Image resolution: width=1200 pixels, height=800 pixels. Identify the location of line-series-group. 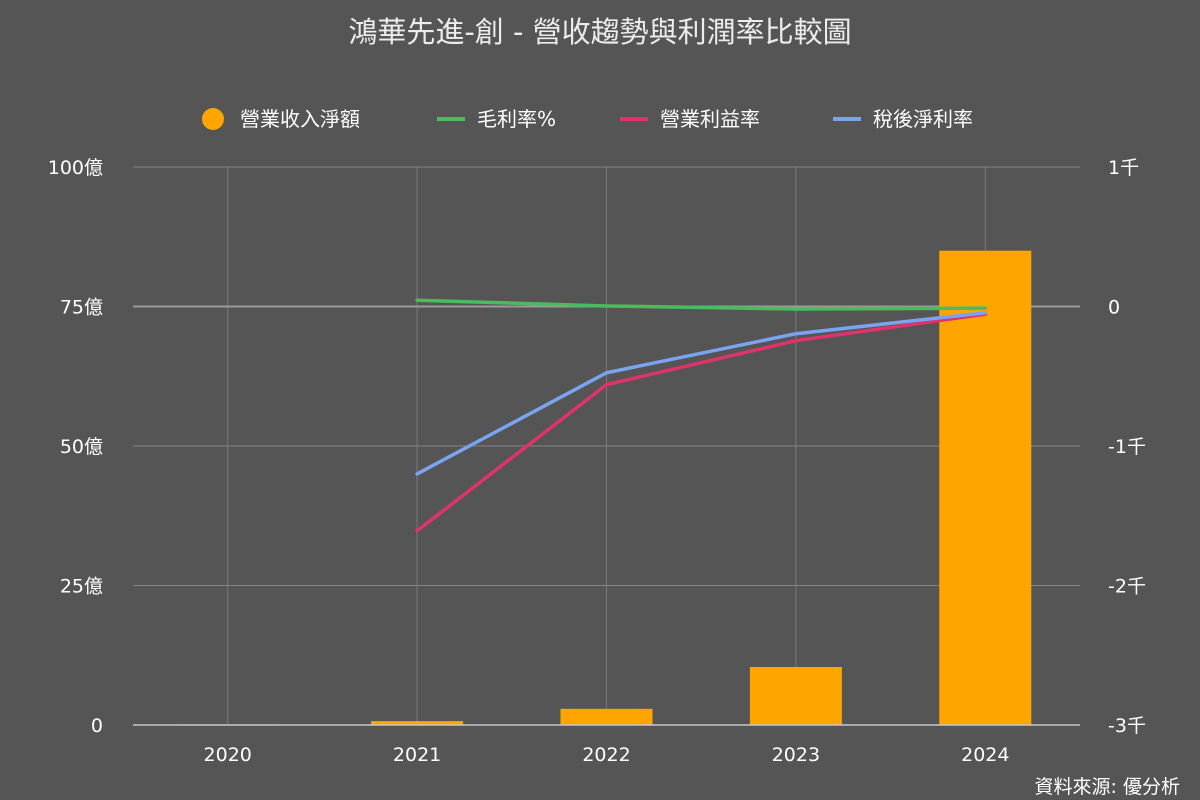
(701, 415).